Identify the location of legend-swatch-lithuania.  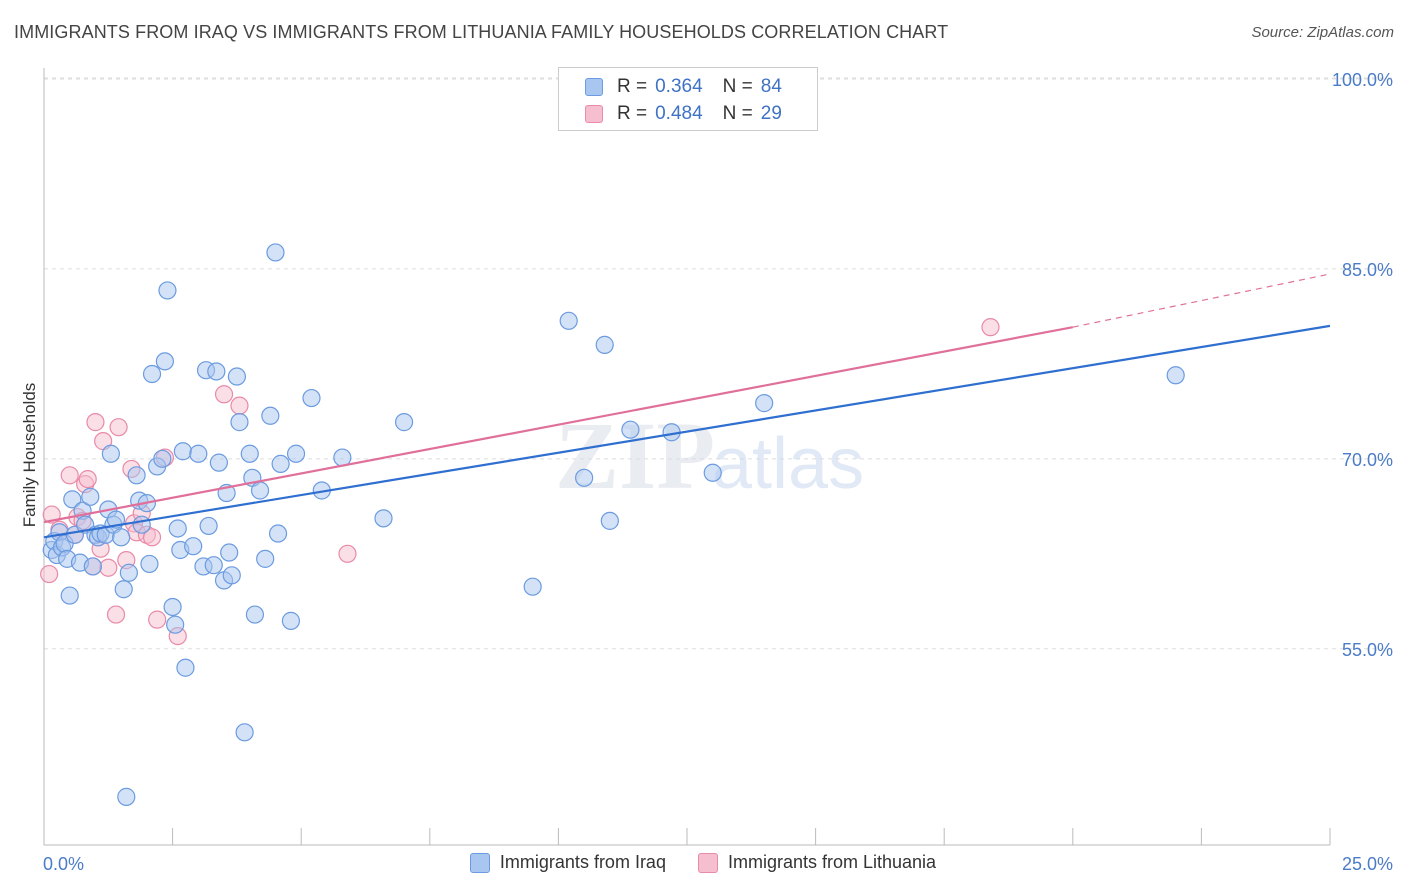
(594, 114).